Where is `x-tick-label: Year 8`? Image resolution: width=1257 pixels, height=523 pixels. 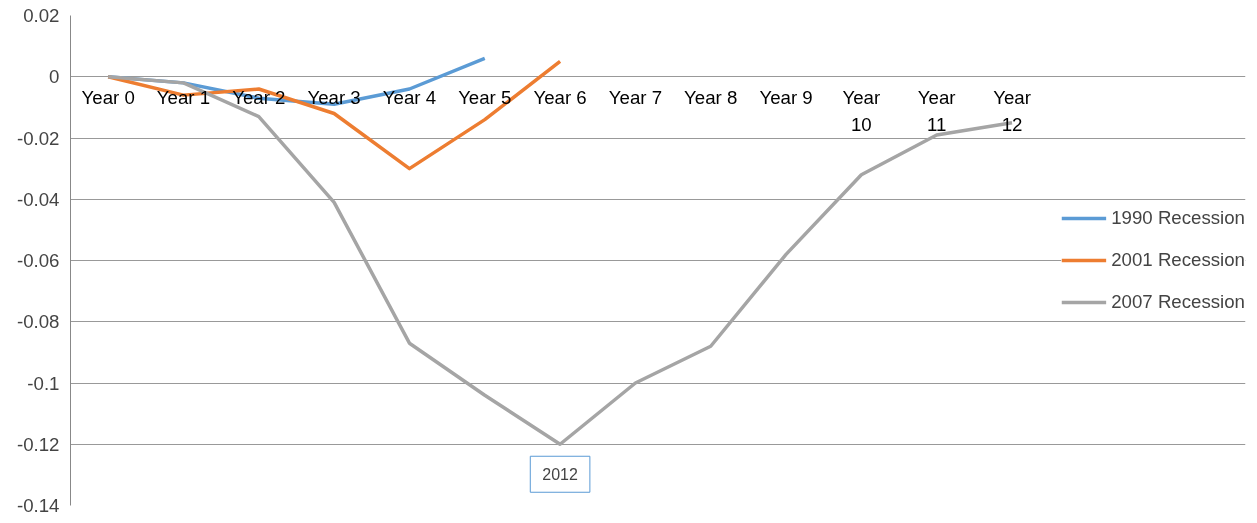
x-tick-label: Year 8 is located at coordinates (711, 97).